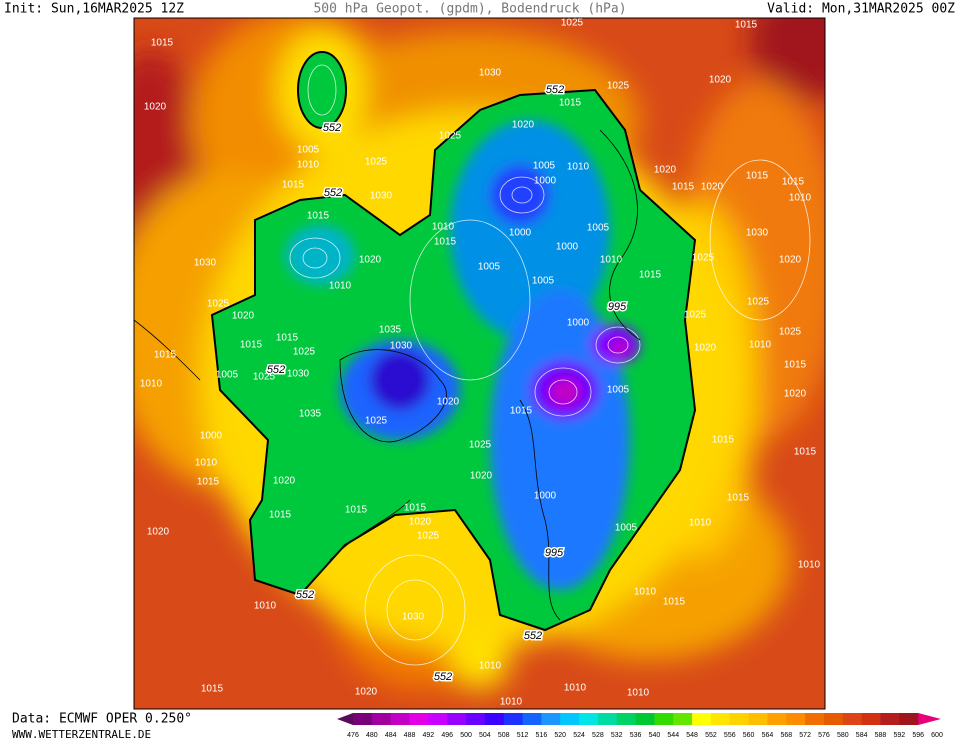 The image size is (959, 745). Describe the element at coordinates (843, 735) in the screenshot. I see `colorbar-label: 580` at that location.